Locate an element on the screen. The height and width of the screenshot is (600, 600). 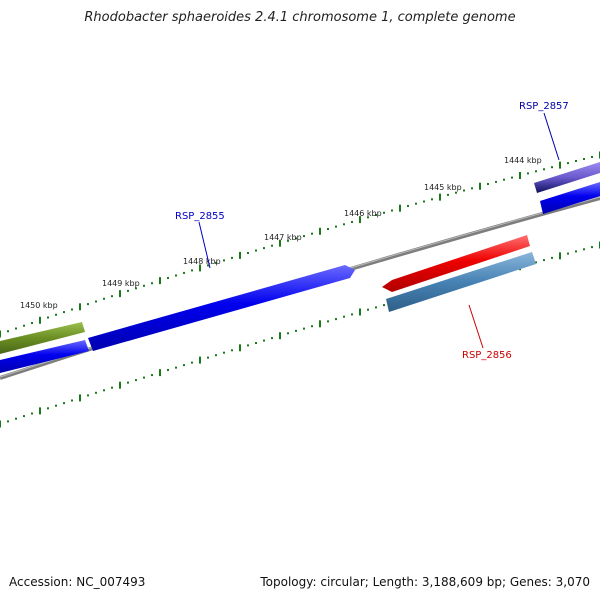
gene-label-rsp-2857: RSP_2857 is located at coordinates (544, 106).